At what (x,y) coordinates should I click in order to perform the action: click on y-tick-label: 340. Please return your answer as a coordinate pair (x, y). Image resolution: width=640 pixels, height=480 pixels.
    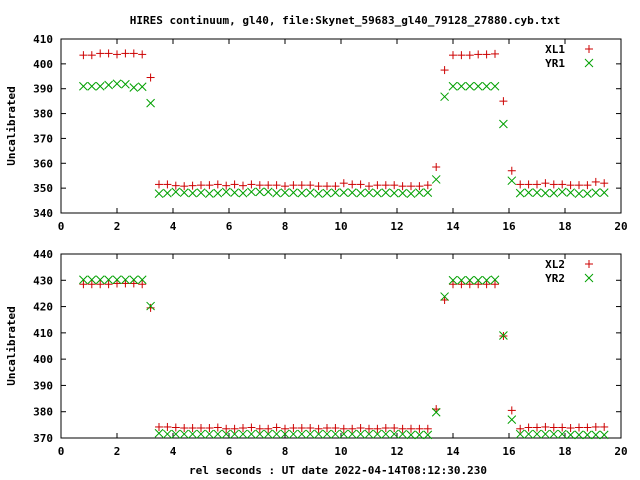
    Looking at the image, I should click on (43, 213).